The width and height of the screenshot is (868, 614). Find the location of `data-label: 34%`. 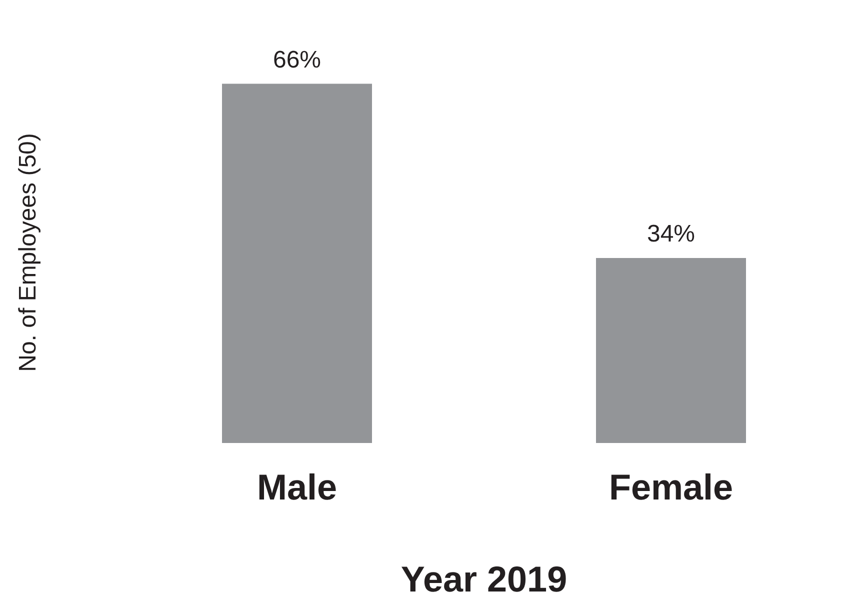

data-label: 34% is located at coordinates (671, 234).